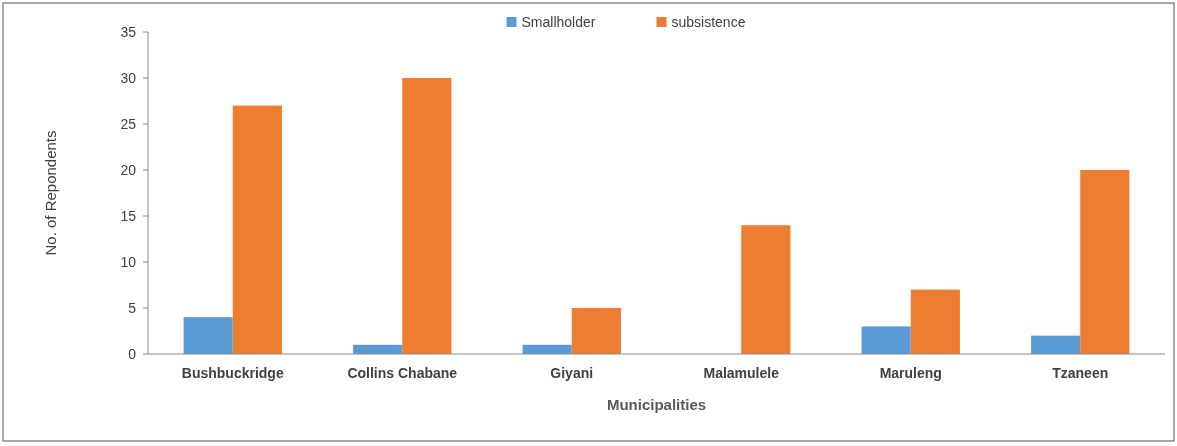 The height and width of the screenshot is (446, 1177). Describe the element at coordinates (128, 261) in the screenshot. I see `y-tick-label: 10` at that location.